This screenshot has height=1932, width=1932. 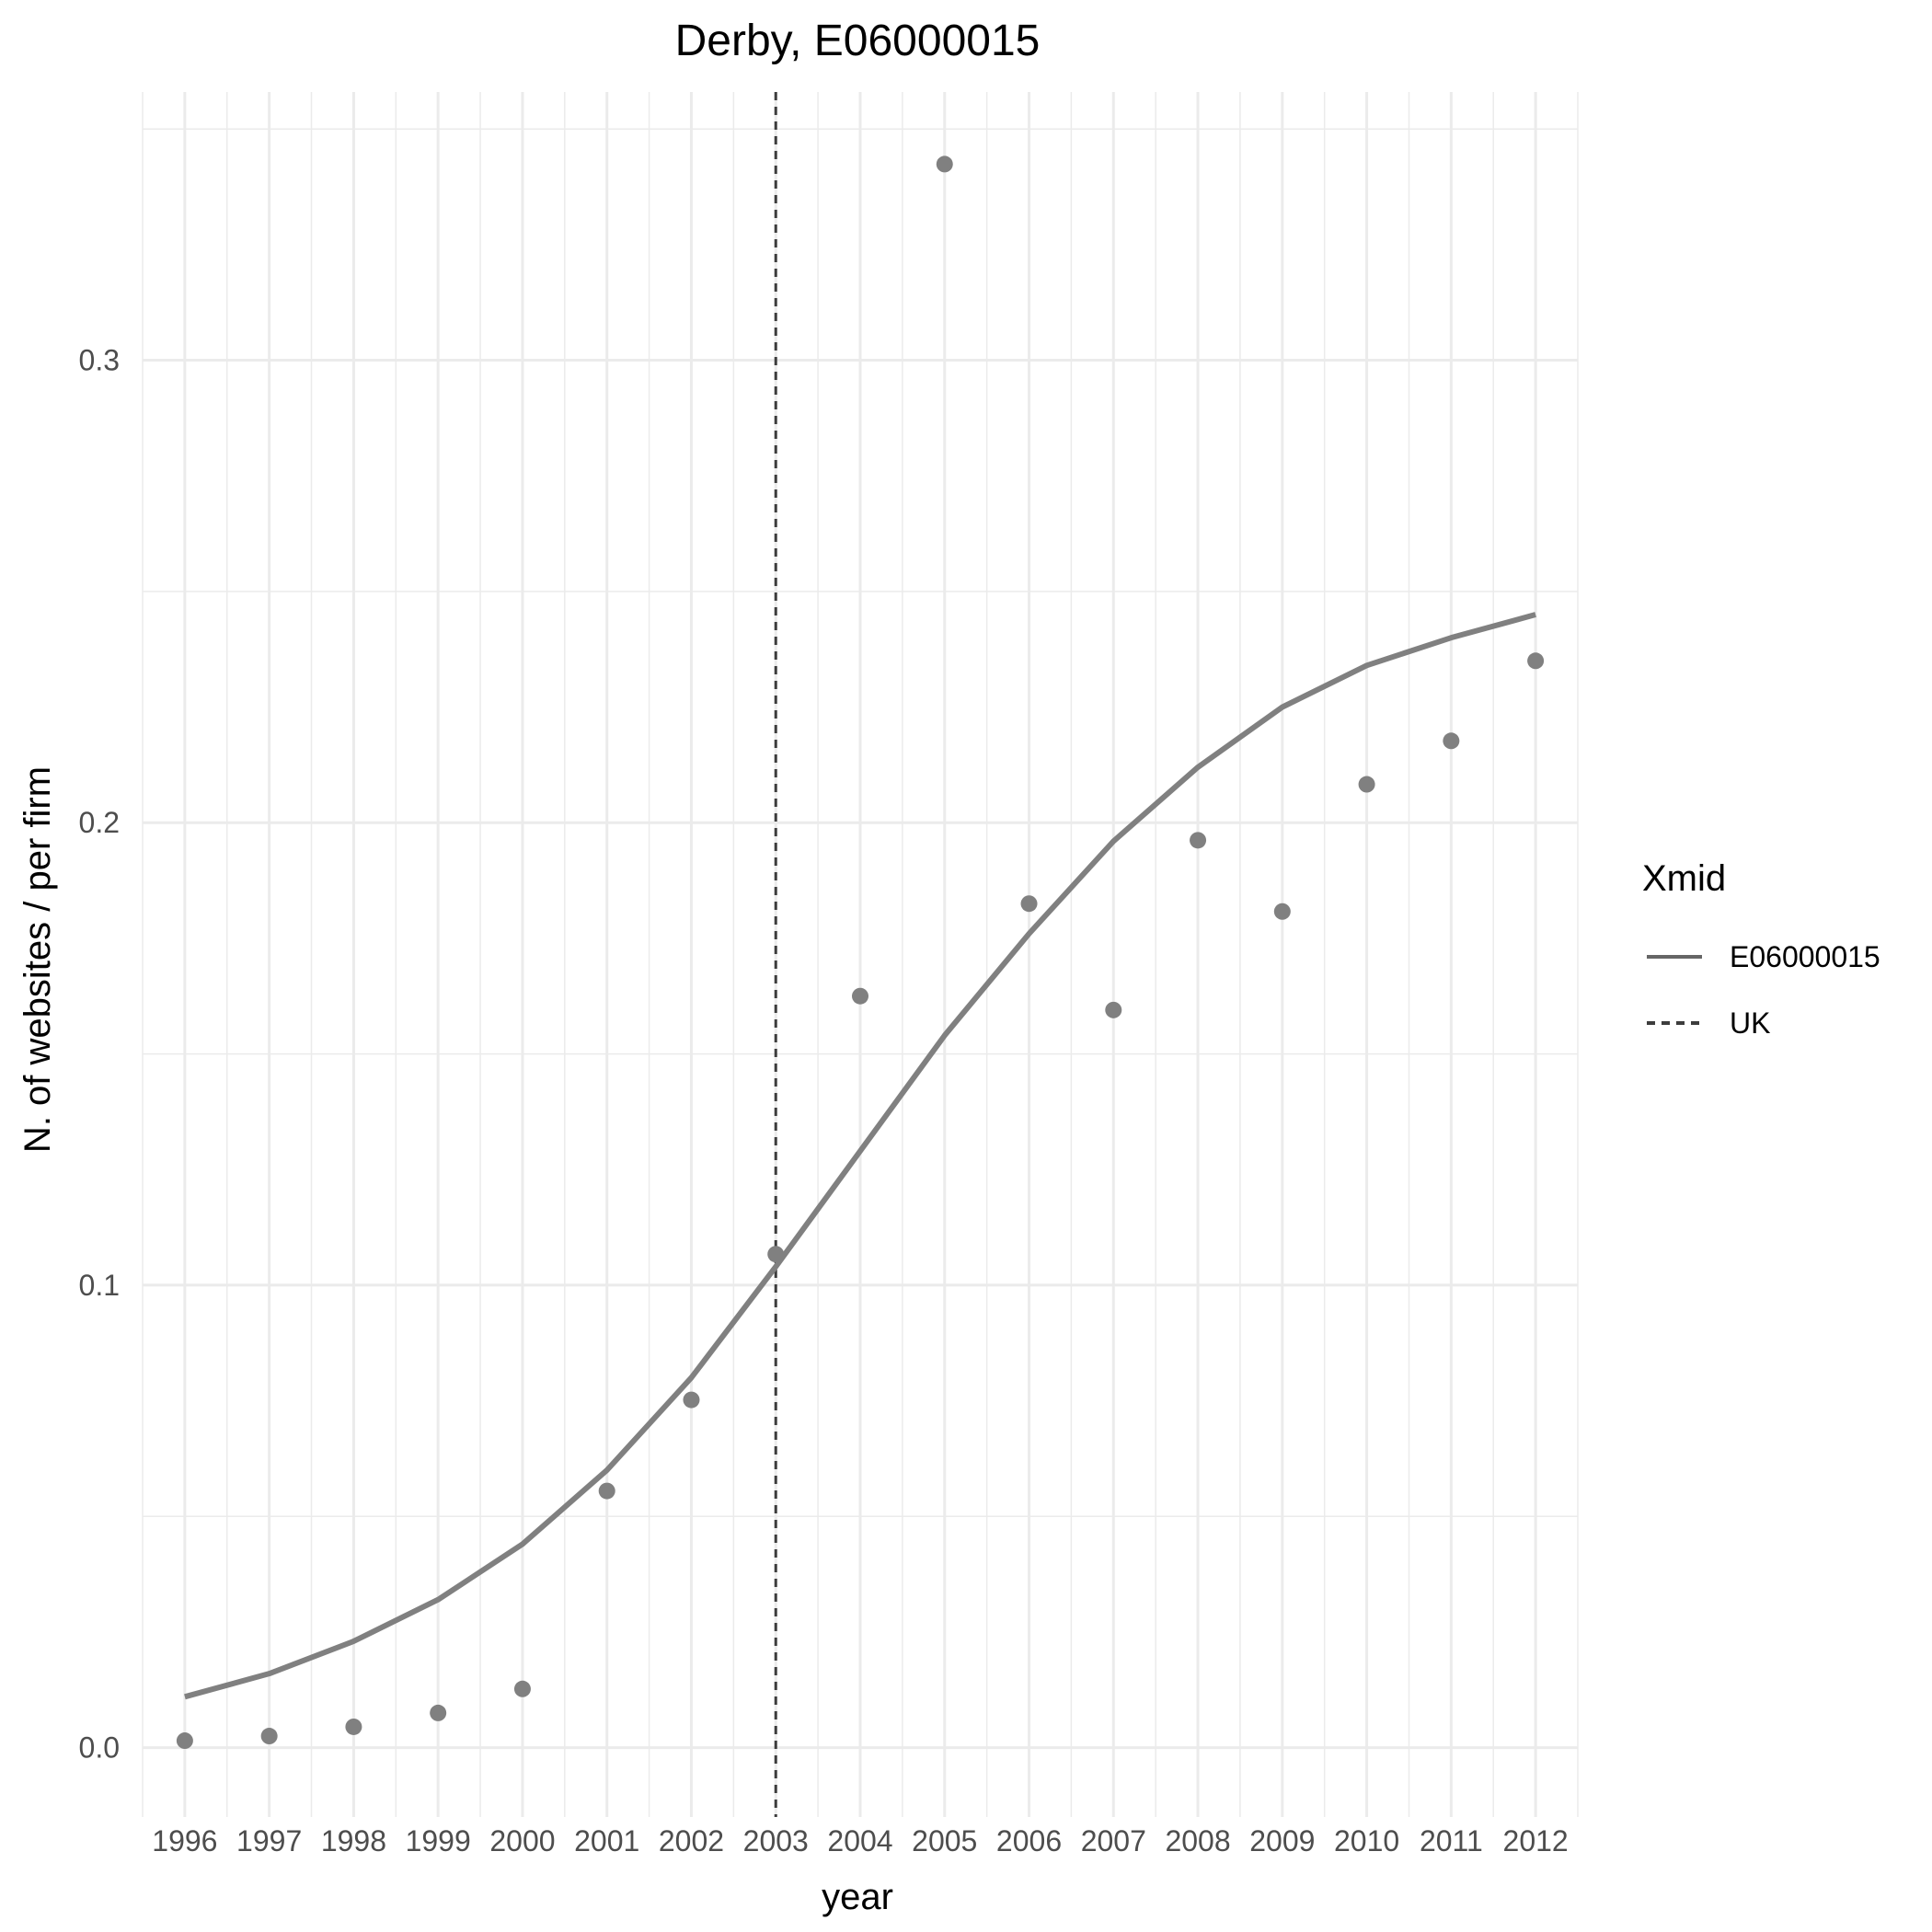 I want to click on x-tick-label: 2005, so click(x=945, y=1840).